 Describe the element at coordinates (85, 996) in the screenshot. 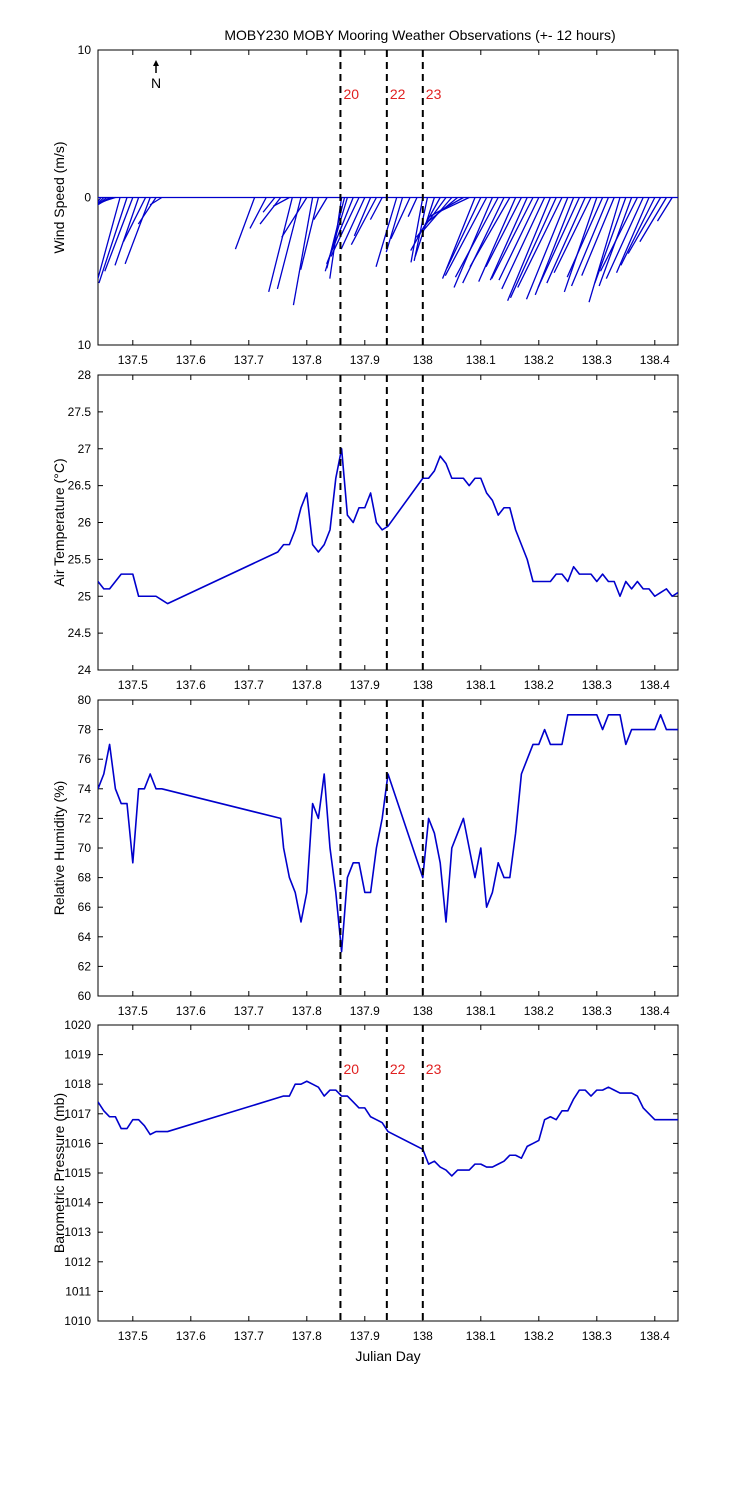

I see `y-tick-label: 60` at that location.